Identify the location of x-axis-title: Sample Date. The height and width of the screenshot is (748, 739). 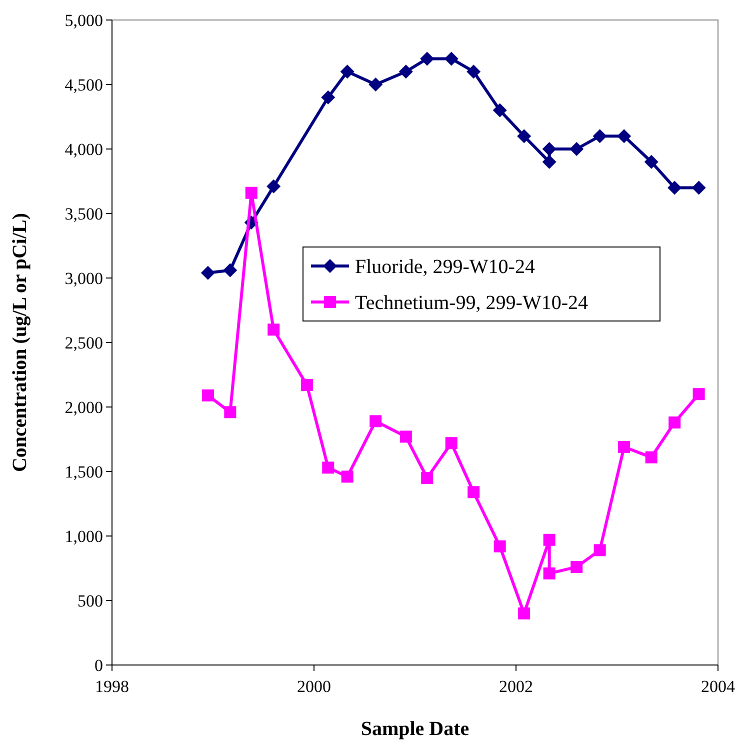
(415, 729).